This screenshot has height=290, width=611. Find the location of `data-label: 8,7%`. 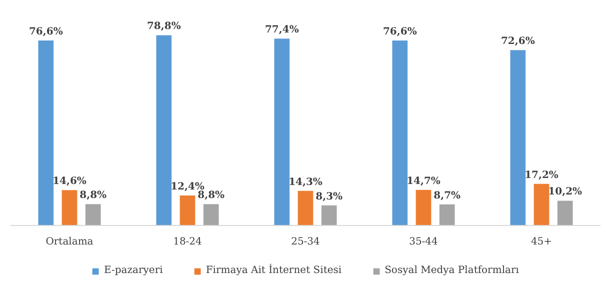

data-label: 8,7% is located at coordinates (448, 196).